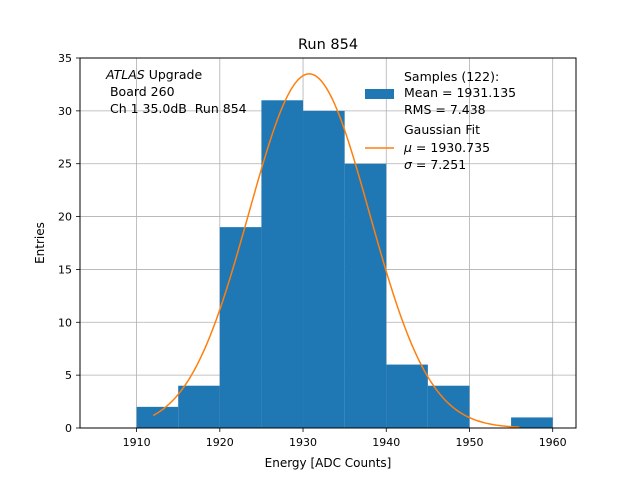 The image size is (640, 480). Describe the element at coordinates (442, 129) in the screenshot. I see `legend-fit-title: Gaussian Fit` at that location.